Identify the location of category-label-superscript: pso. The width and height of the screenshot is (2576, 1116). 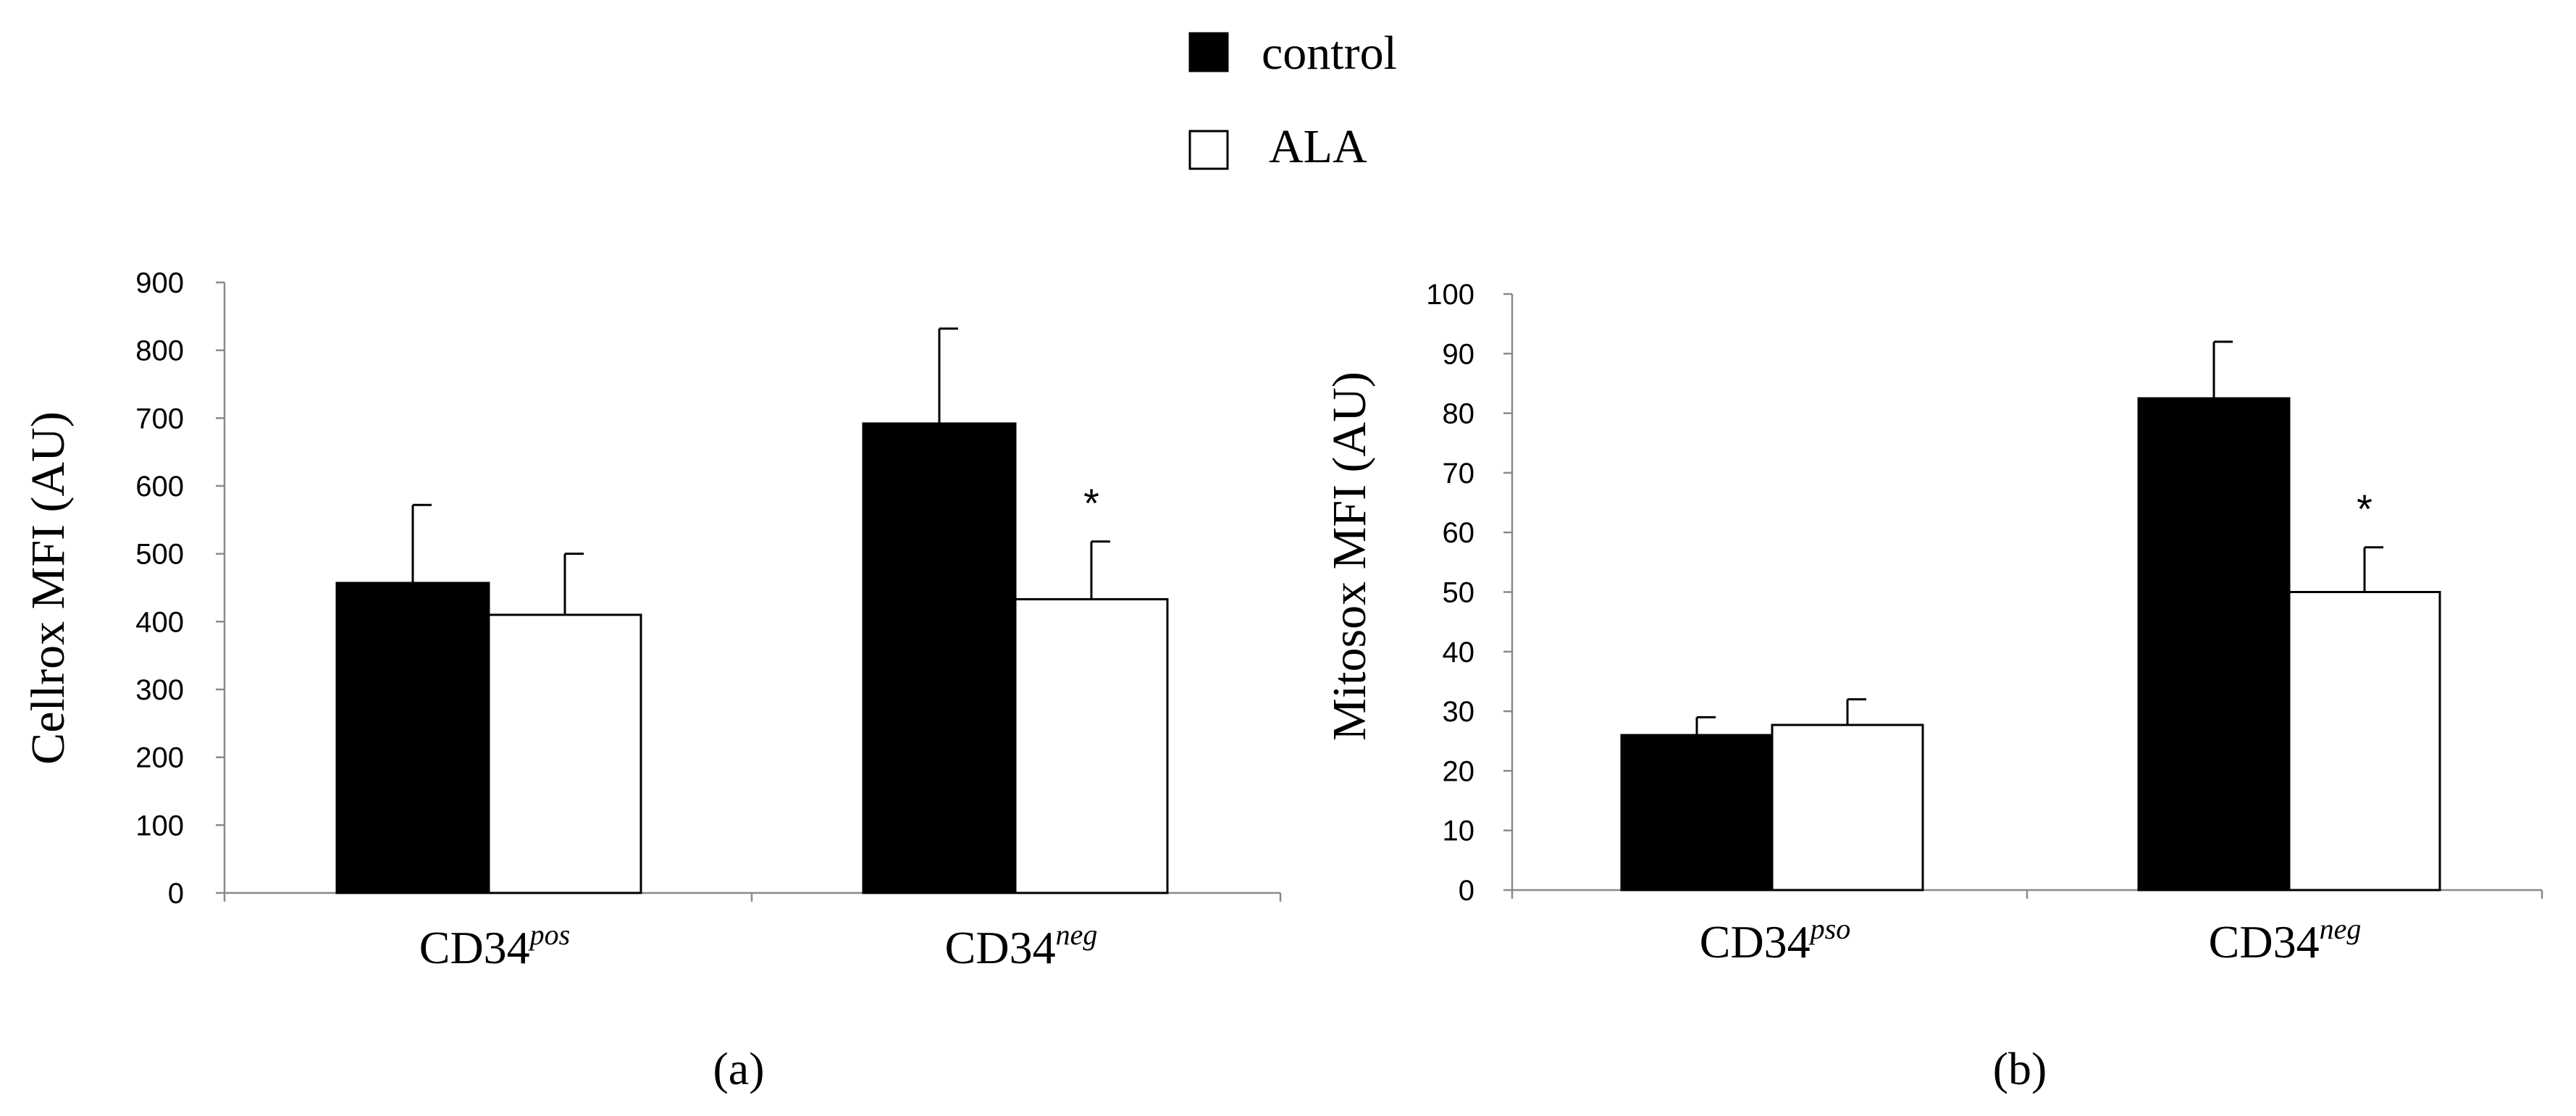
(1829, 928).